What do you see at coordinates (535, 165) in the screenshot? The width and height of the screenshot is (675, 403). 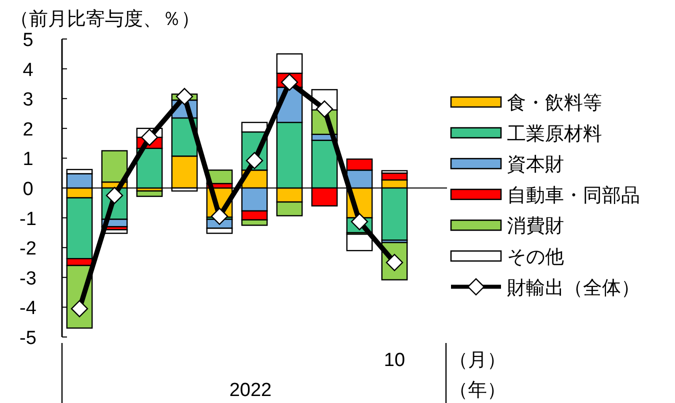 I see `legend-label: 資本財` at bounding box center [535, 165].